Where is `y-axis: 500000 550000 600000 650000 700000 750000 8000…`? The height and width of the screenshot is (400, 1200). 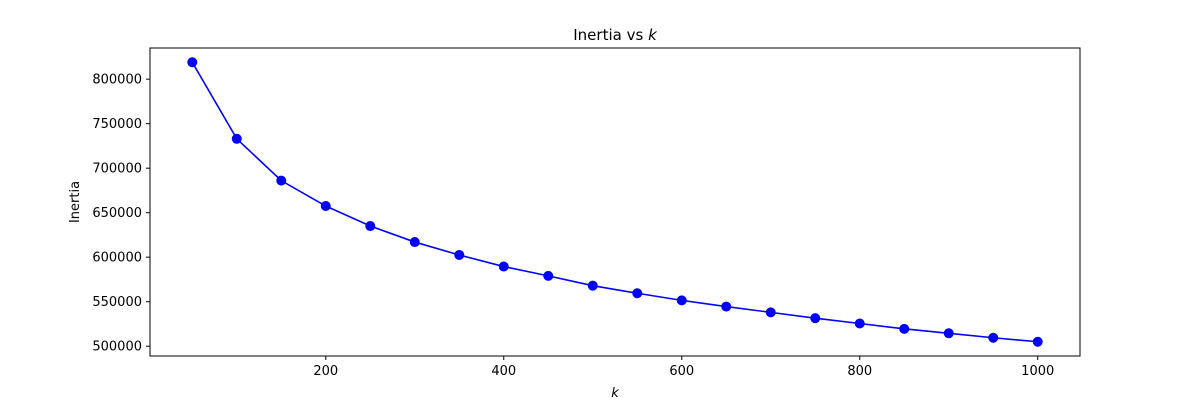 y-axis: 500000 550000 600000 650000 700000 750000 8000… is located at coordinates (121, 214).